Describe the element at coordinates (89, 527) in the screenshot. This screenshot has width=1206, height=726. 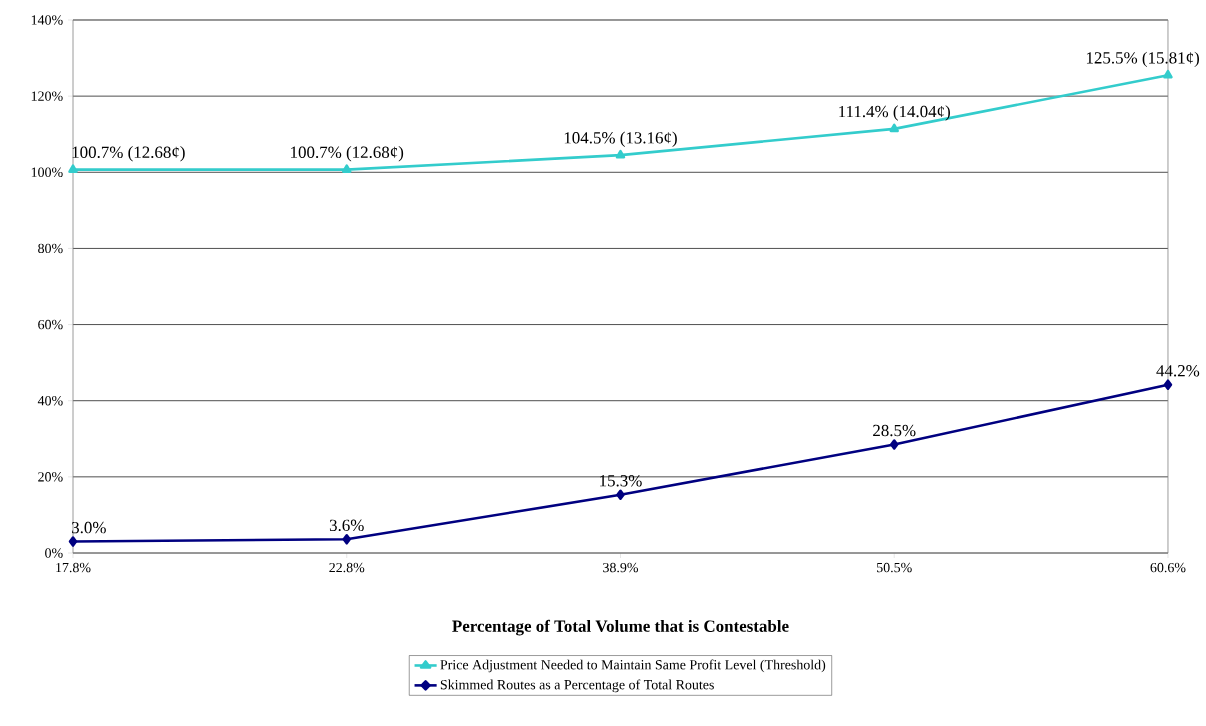
I see `data-label: 3.0%` at that location.